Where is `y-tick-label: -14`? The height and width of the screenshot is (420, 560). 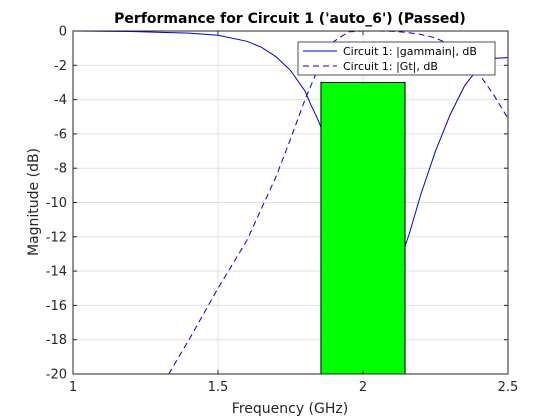 y-tick-label: -14 is located at coordinates (56, 272).